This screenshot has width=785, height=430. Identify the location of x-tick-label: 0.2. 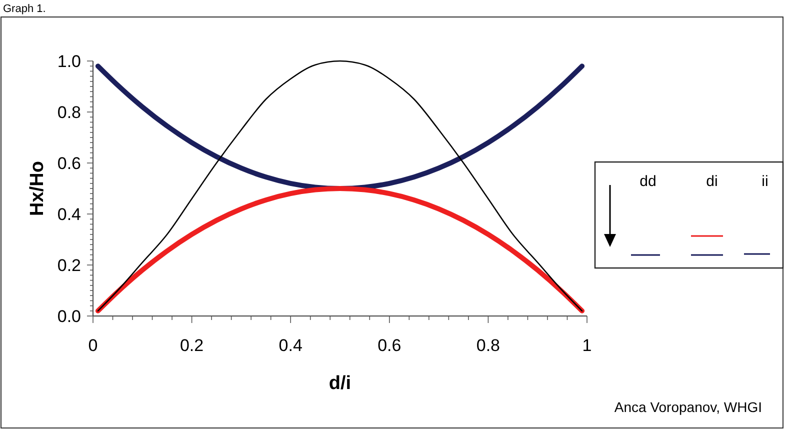
(192, 345).